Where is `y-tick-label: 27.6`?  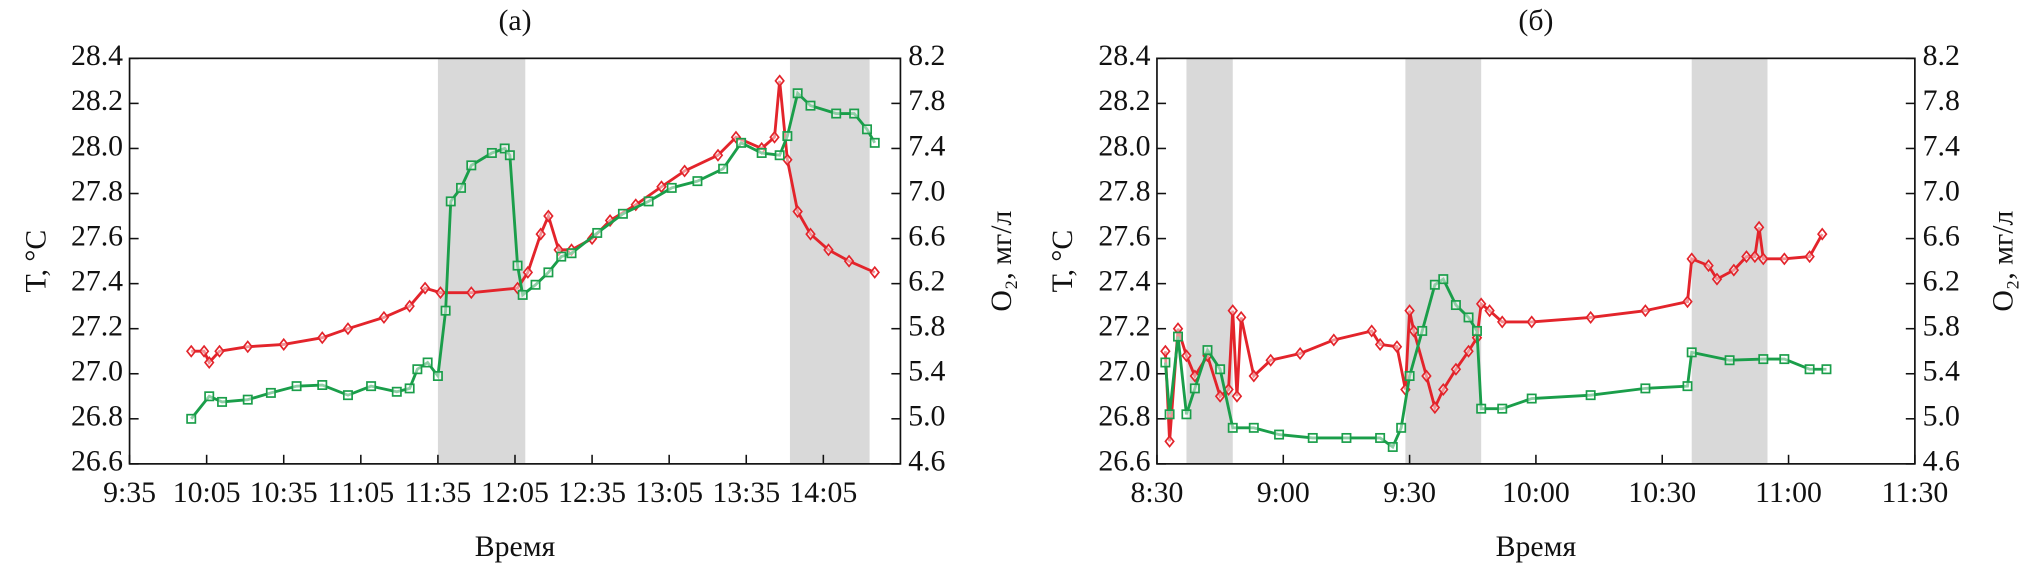
y-tick-label: 27.6 is located at coordinates (1124, 235).